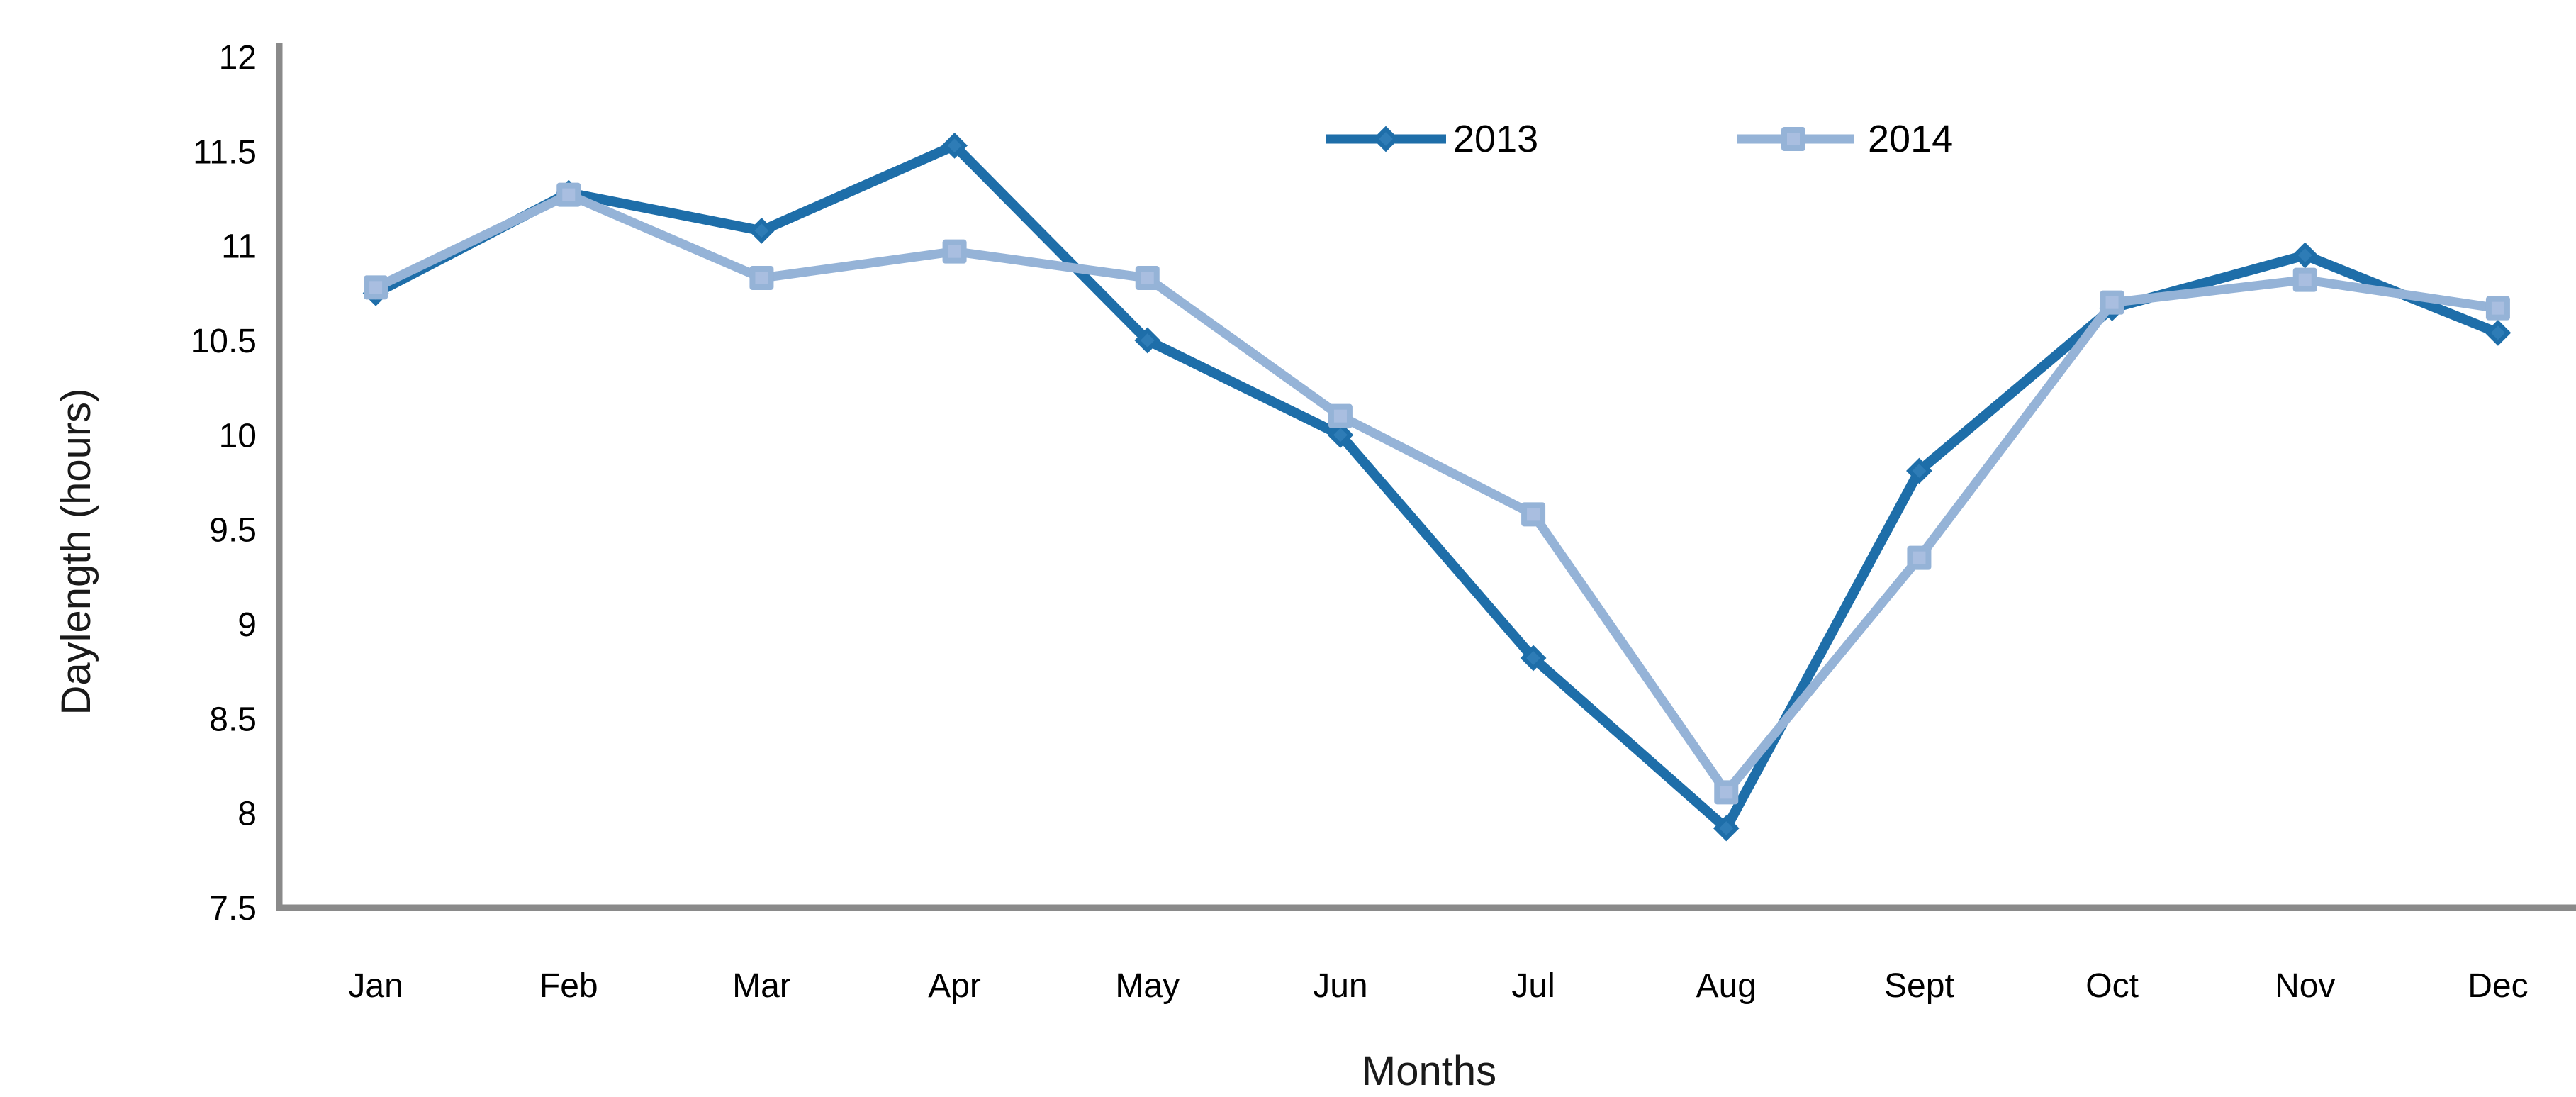  What do you see at coordinates (233, 719) in the screenshot?
I see `y-tick-label: 8.5` at bounding box center [233, 719].